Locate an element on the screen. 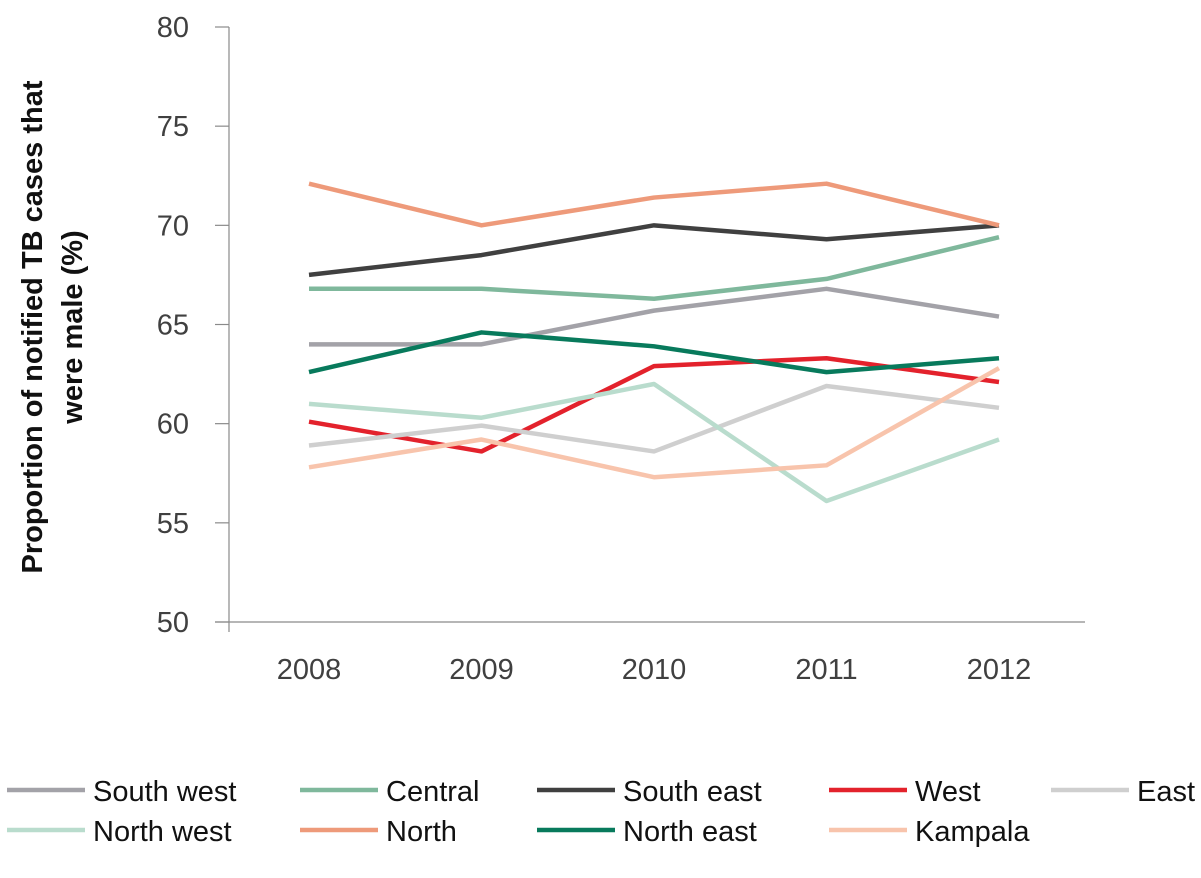  legend-label-central: Central is located at coordinates (433, 792).